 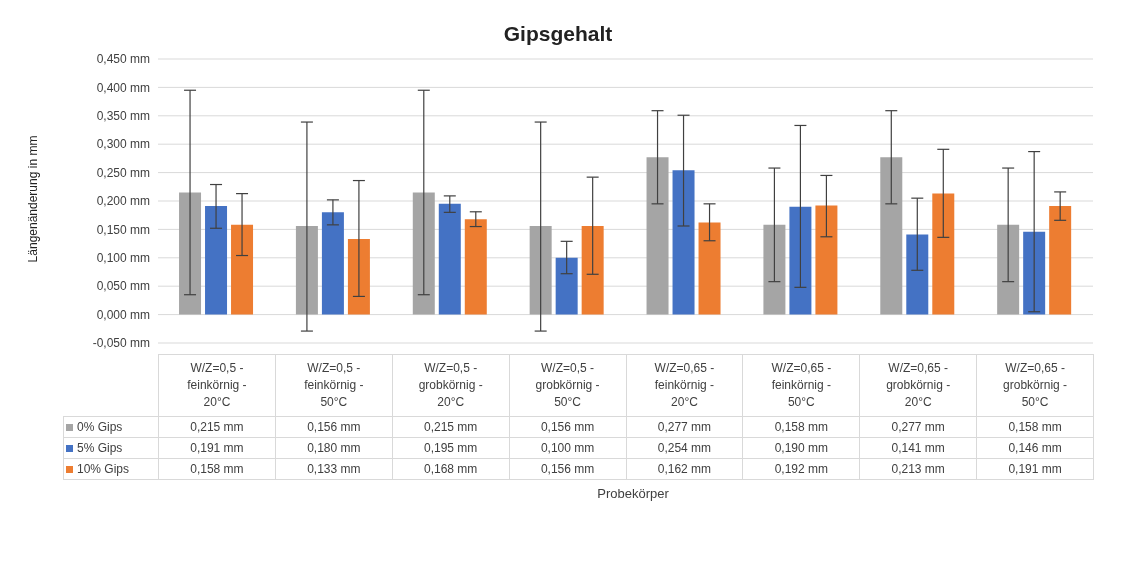 What do you see at coordinates (123, 258) in the screenshot?
I see `y-tick-label: 0,100 mm` at bounding box center [123, 258].